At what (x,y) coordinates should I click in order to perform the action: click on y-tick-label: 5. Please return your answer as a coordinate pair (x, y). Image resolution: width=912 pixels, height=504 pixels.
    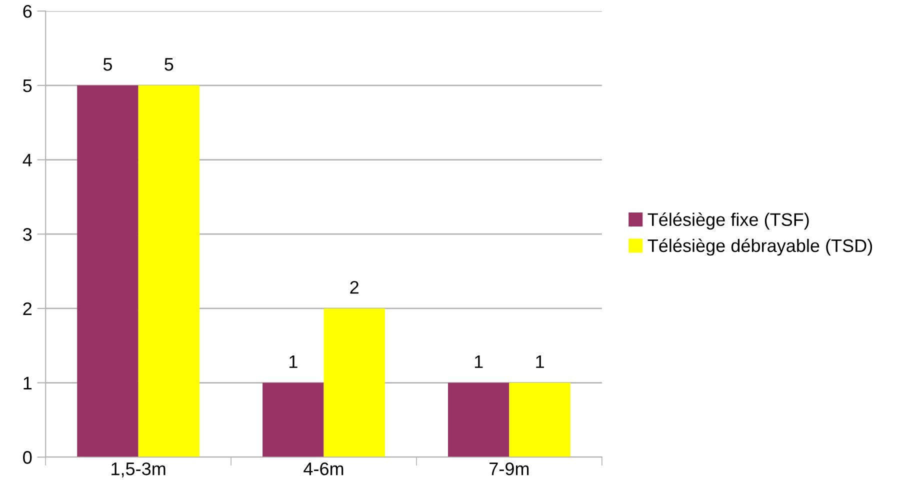
    Looking at the image, I should click on (27, 86).